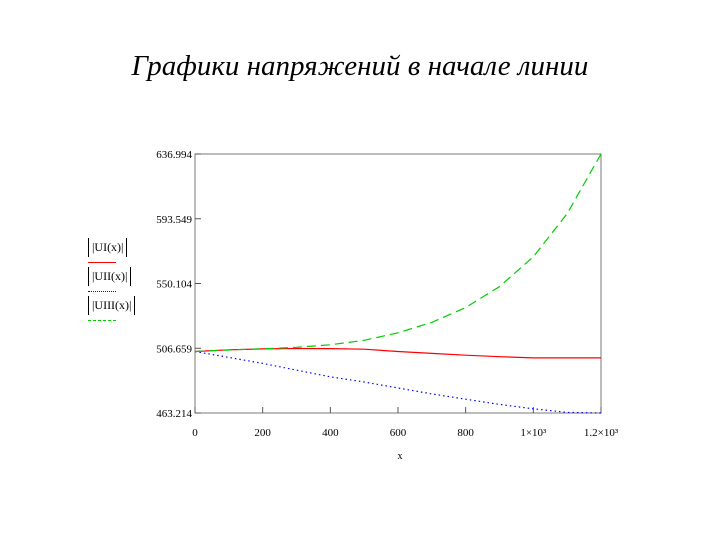 The image size is (720, 540). Describe the element at coordinates (360, 66) in the screenshot. I see `slide-title: Графики напряжений в начале линии` at that location.